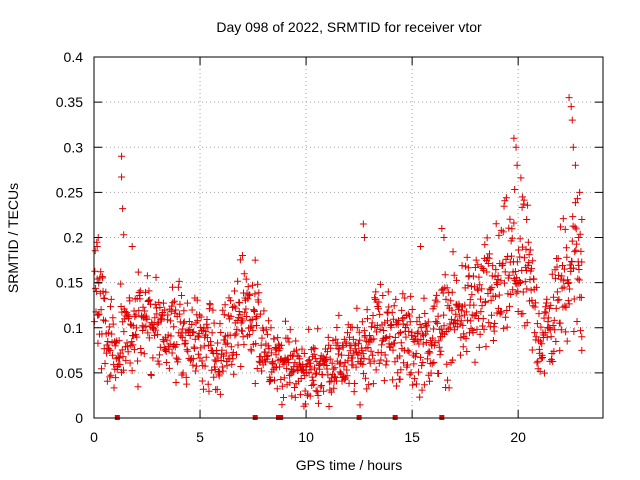 The height and width of the screenshot is (480, 640). What do you see at coordinates (74, 328) in the screenshot?
I see `y-tick-label: 0.1` at bounding box center [74, 328].